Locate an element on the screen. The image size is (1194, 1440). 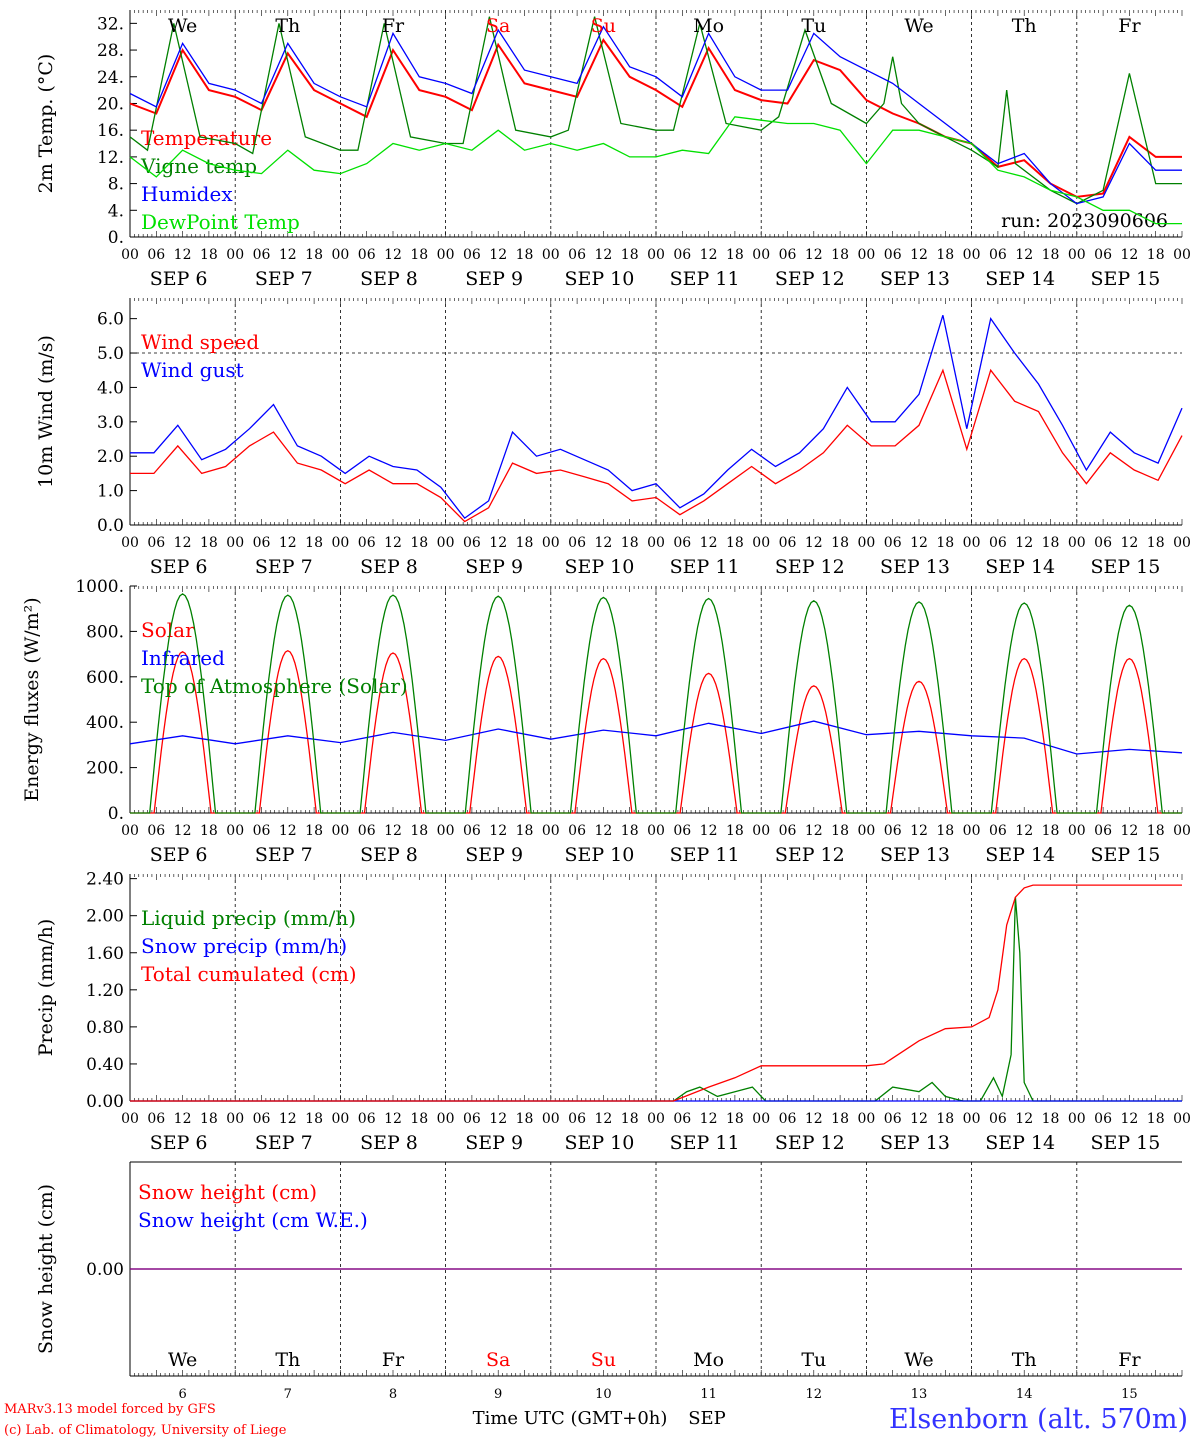
date-label: SEP 13 is located at coordinates (915, 567).